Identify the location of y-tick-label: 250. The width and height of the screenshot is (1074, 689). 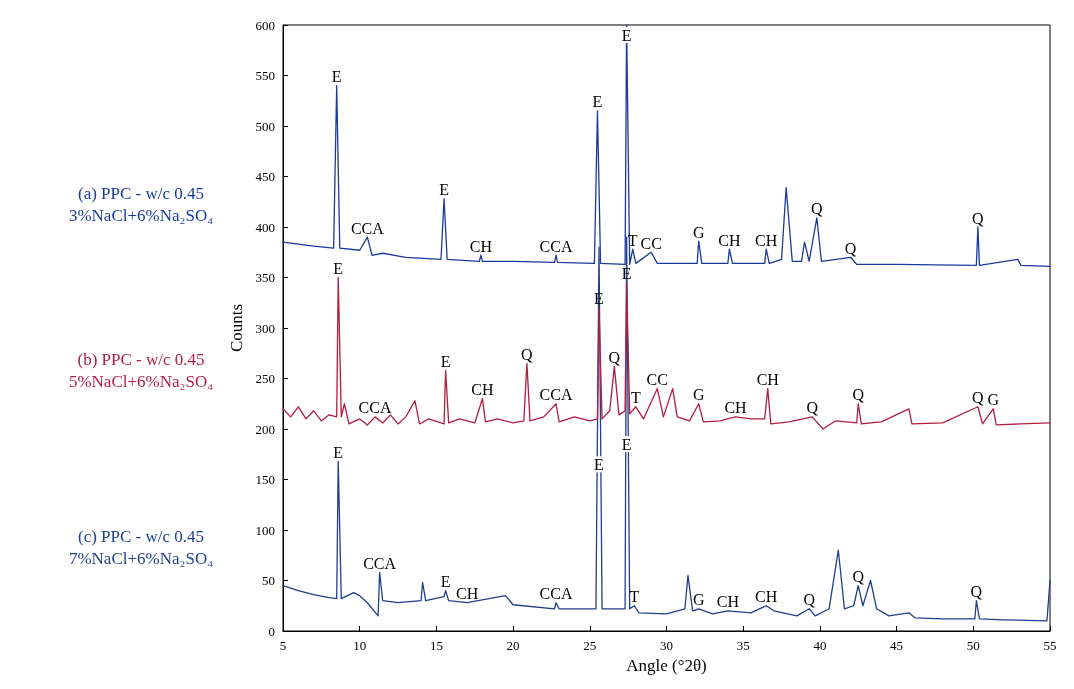
(265, 378).